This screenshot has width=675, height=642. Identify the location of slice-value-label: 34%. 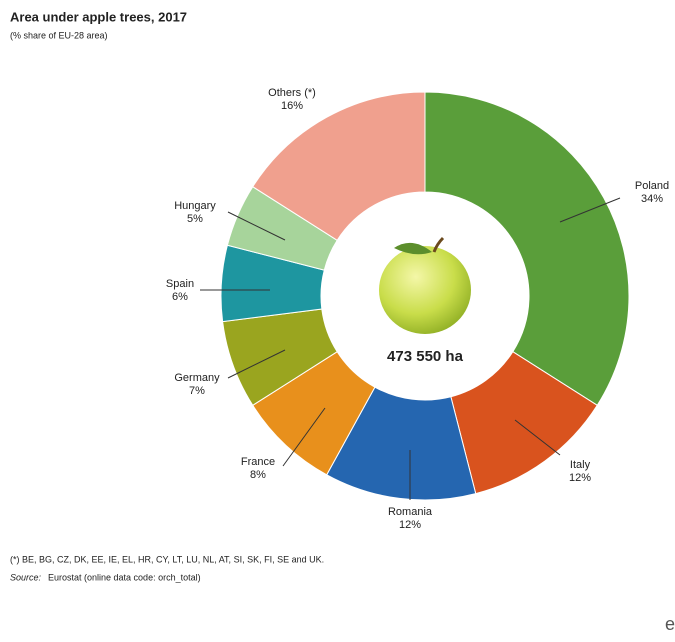
(652, 199).